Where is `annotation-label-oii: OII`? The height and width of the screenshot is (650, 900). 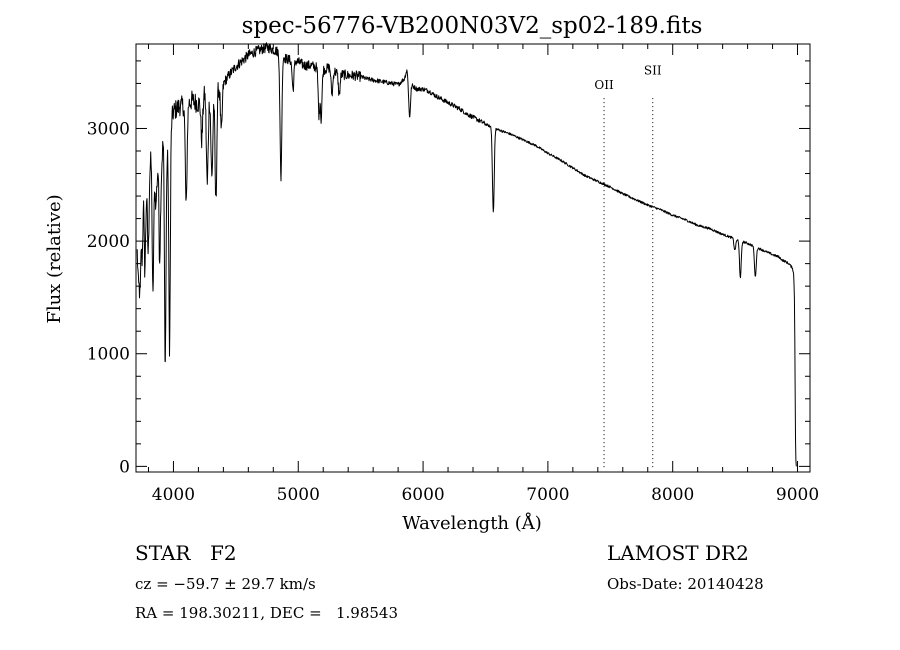
annotation-label-oii: OII is located at coordinates (604, 85).